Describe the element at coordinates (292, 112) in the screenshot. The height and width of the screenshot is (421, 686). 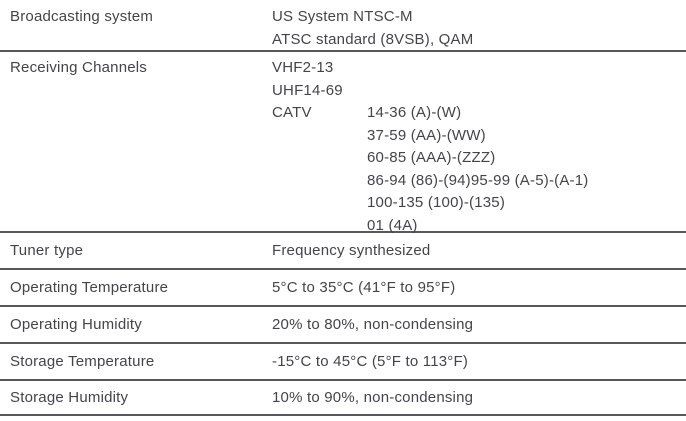
I see `catv-label: CATV` at that location.